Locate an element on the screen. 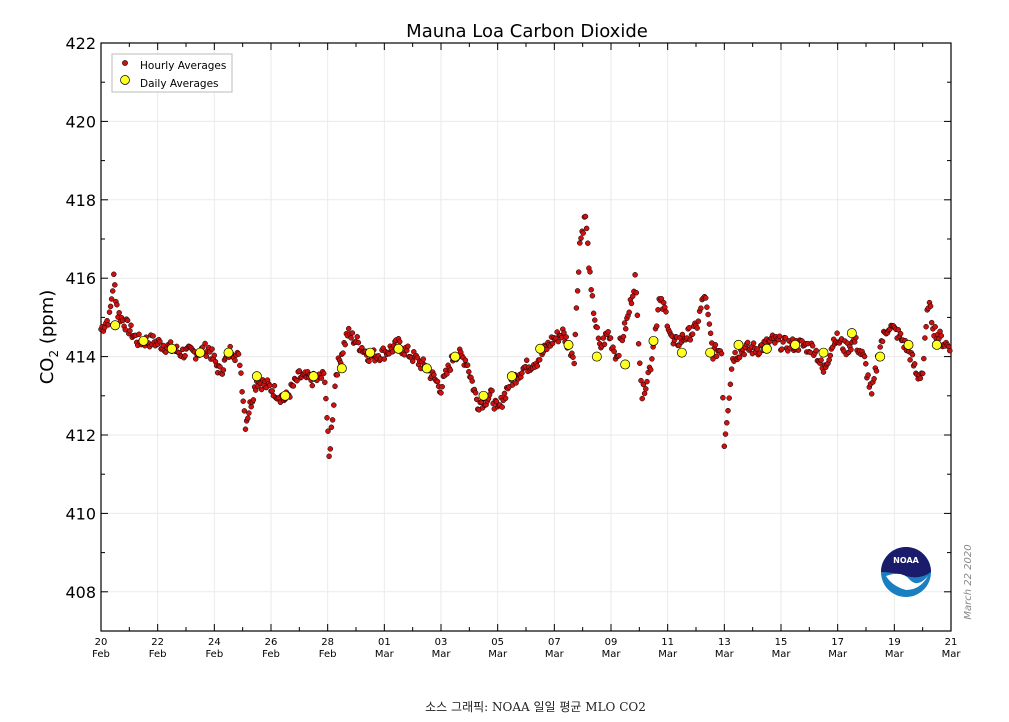  x-tick-label-day: 24 is located at coordinates (214, 642).